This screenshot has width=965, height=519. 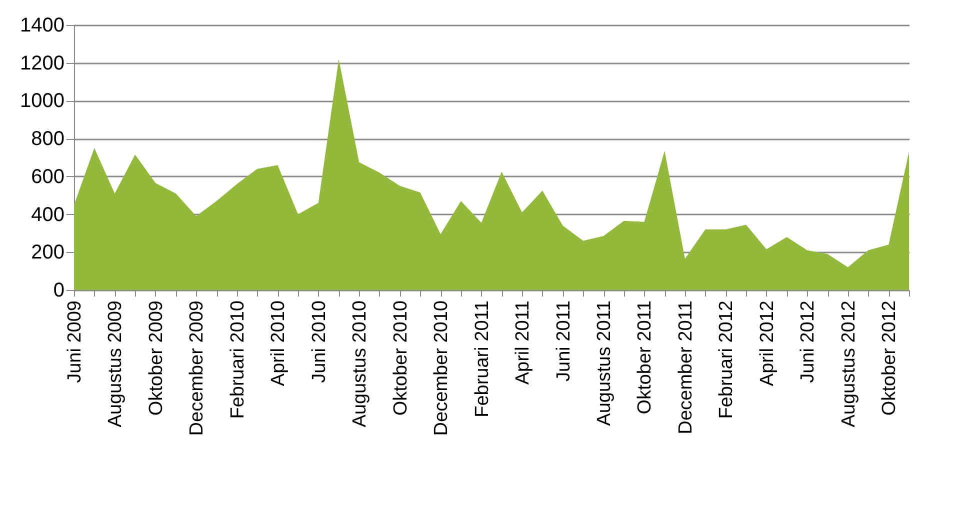 I want to click on x-tick-label: December 2010, so click(x=441, y=368).